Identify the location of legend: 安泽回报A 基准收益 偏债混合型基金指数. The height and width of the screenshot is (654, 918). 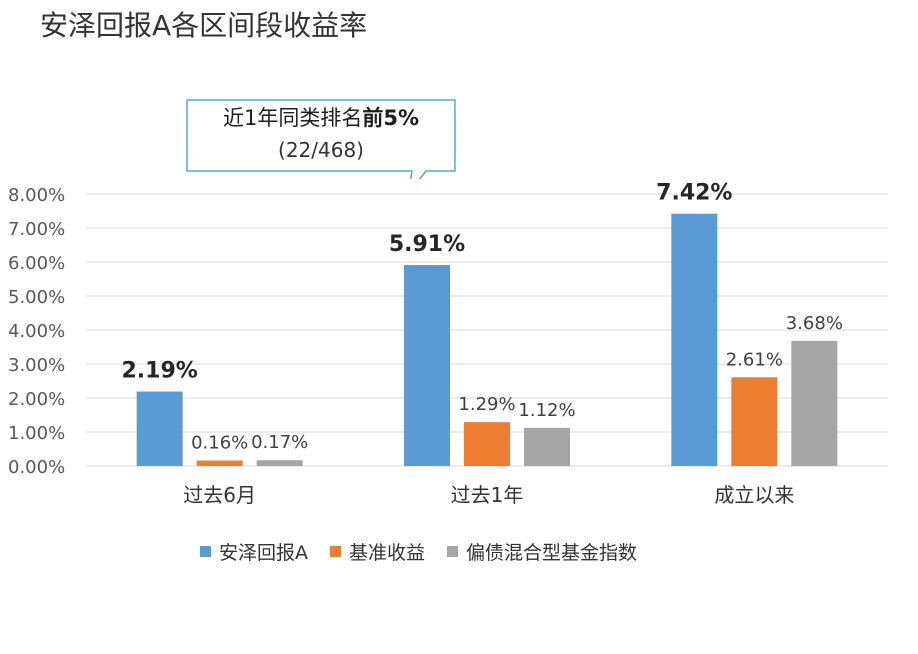
(418, 551).